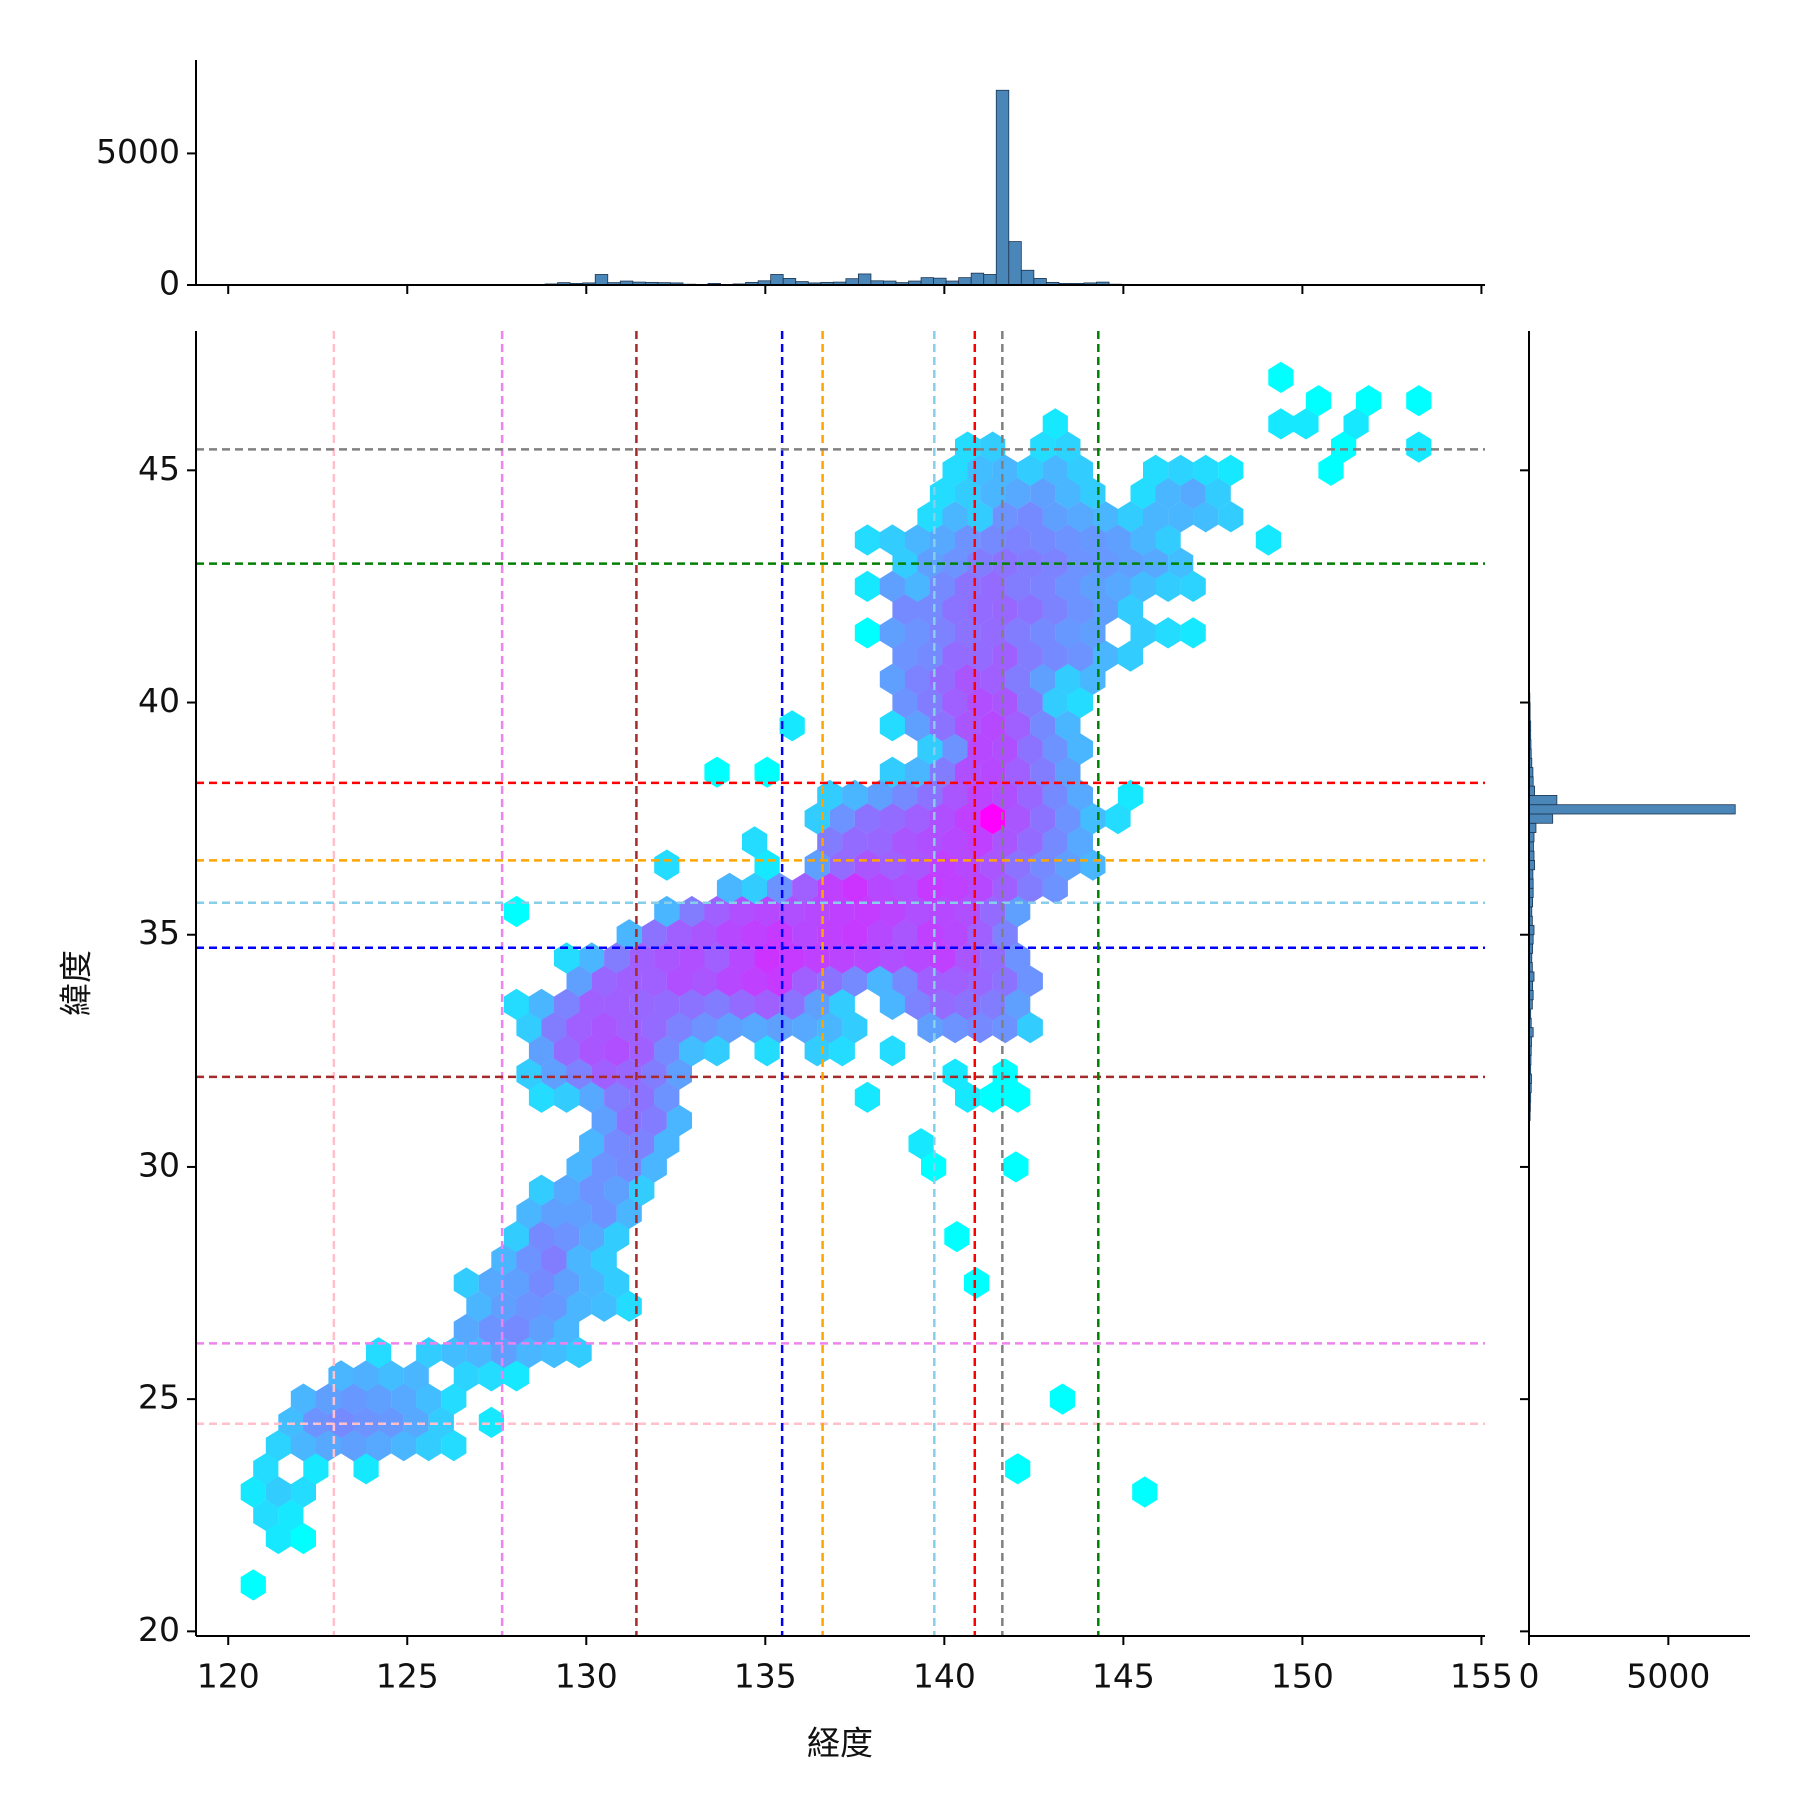 The image size is (1800, 1800). Describe the element at coordinates (765, 1676) in the screenshot. I see `x-tick-label: 135` at that location.